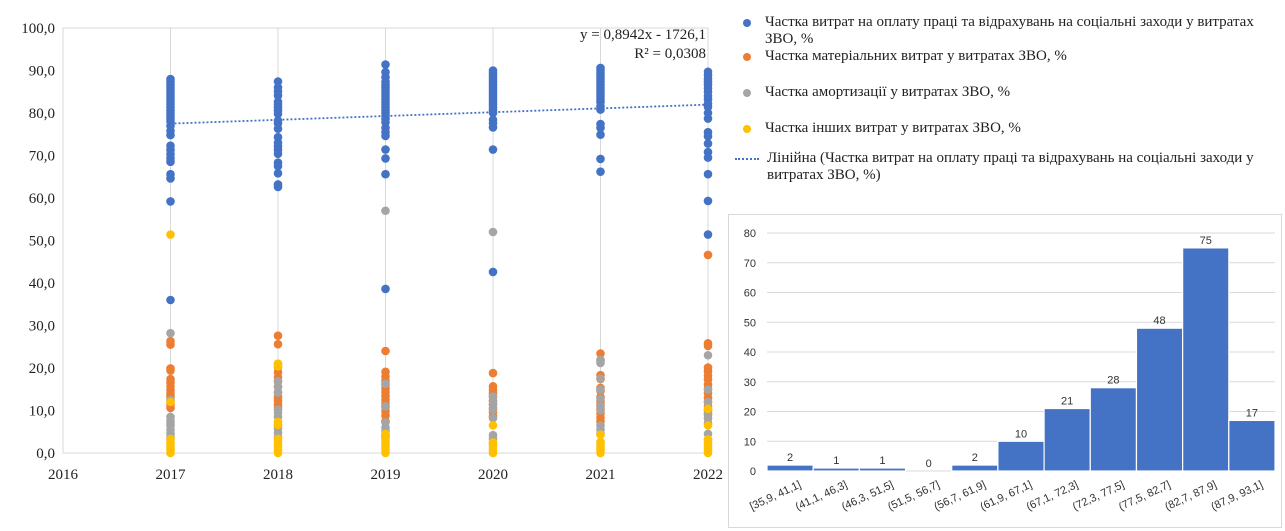 Image resolution: width=1285 pixels, height=531 pixels. Describe the element at coordinates (914, 496) in the screenshot. I see `histogram-x-tick-label: (51,5, 56,7]` at that location.